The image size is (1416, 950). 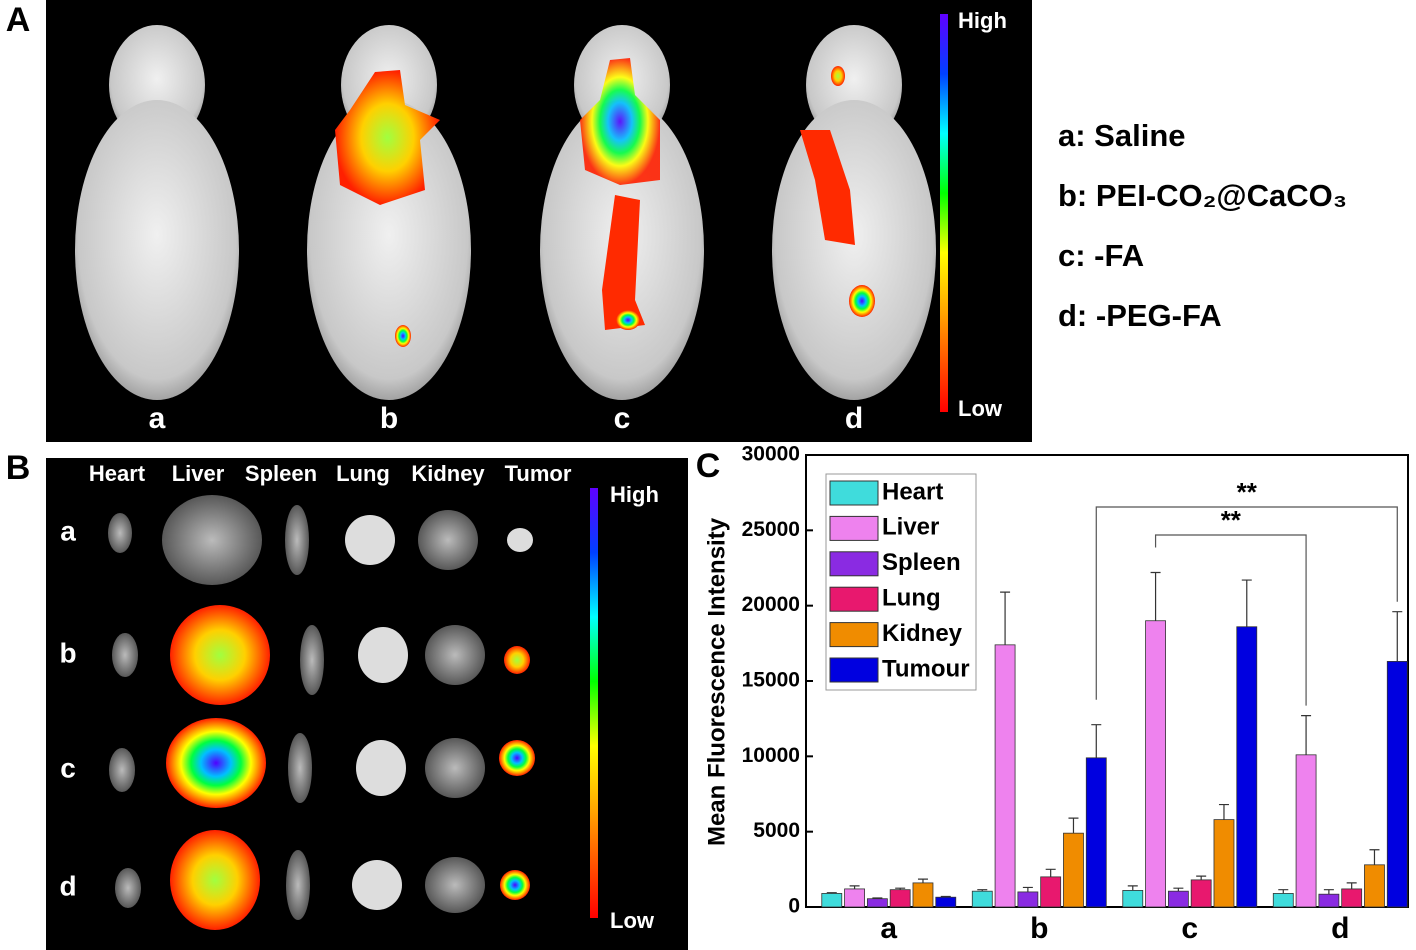 I want to click on mouse-label: a, so click(x=157, y=418).